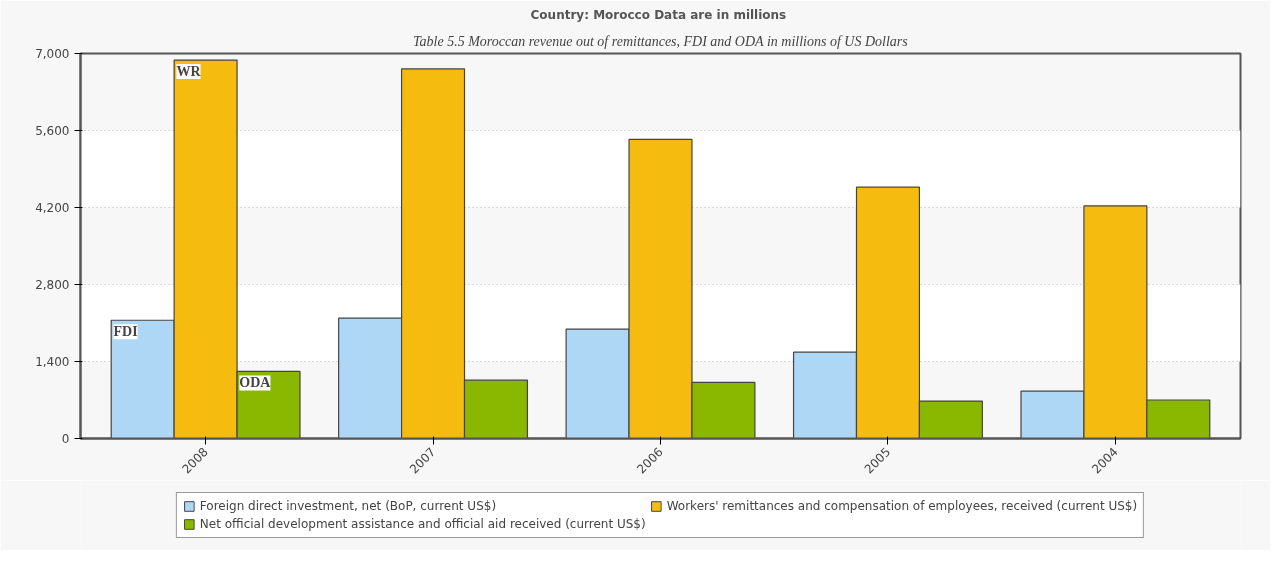  Describe the element at coordinates (902, 506) in the screenshot. I see `legend-label: Workers' remittances and compensation of employees, received (current US$)` at that location.